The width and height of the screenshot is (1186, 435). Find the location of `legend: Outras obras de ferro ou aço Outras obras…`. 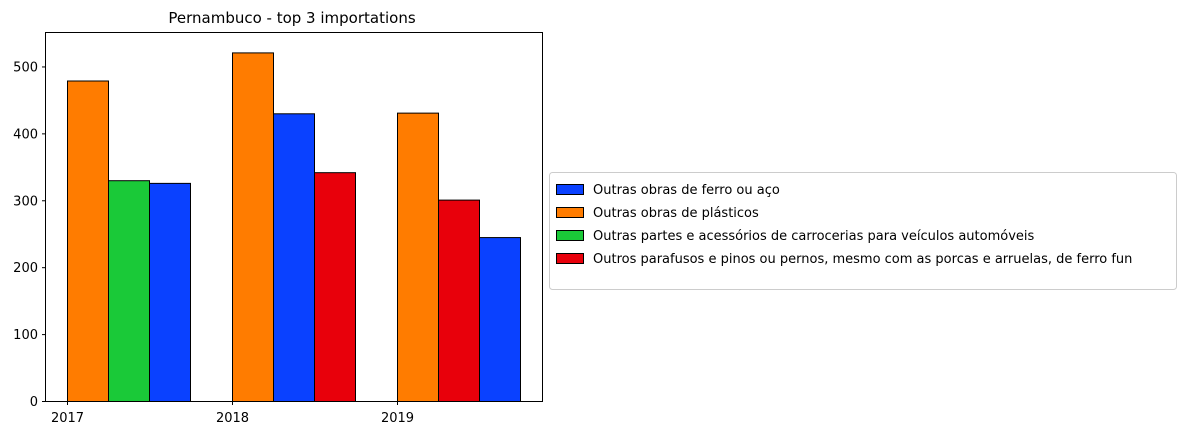

legend: Outras obras de ferro ou aço Outras obras… is located at coordinates (863, 231).